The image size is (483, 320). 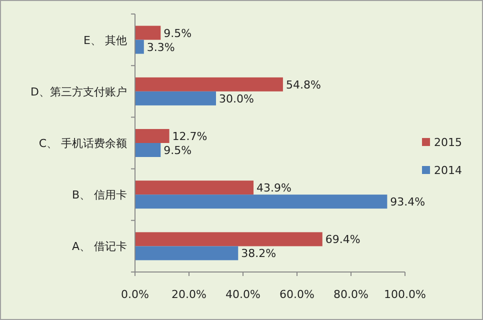 I want to click on y-tick-label: B、 信用卡, so click(x=99, y=195).